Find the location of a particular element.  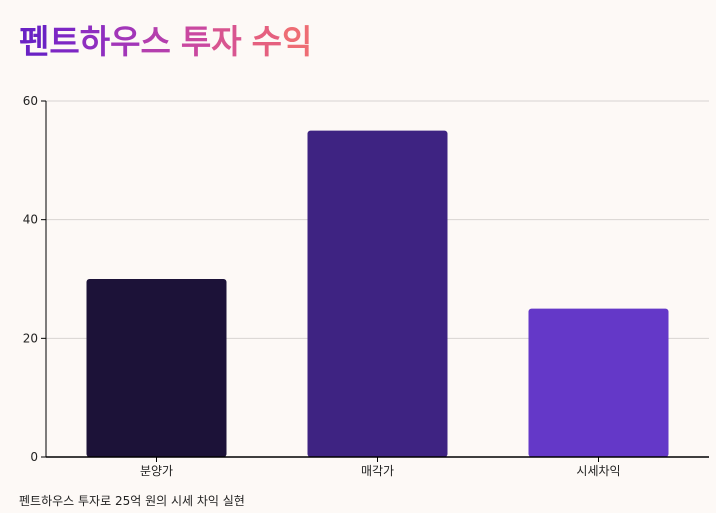

y-tick-label: 60 is located at coordinates (30, 101).